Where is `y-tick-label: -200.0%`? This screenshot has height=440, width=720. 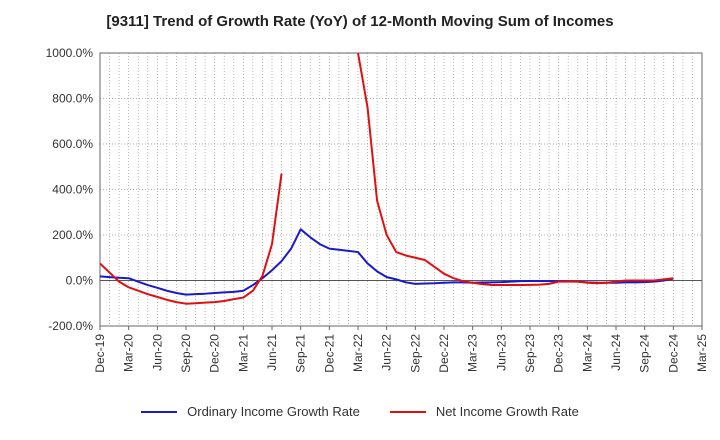 y-tick-label: -200.0% is located at coordinates (70, 326).